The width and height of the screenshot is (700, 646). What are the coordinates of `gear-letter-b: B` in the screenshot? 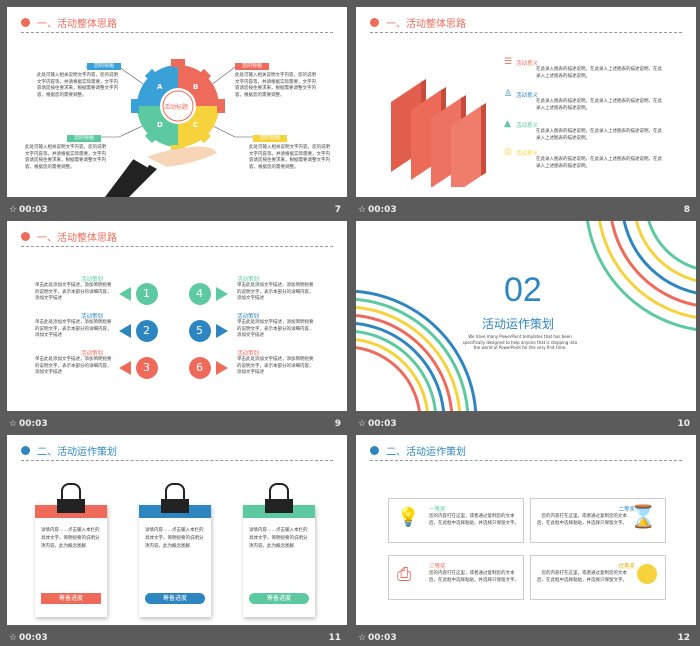 It's located at (196, 87).